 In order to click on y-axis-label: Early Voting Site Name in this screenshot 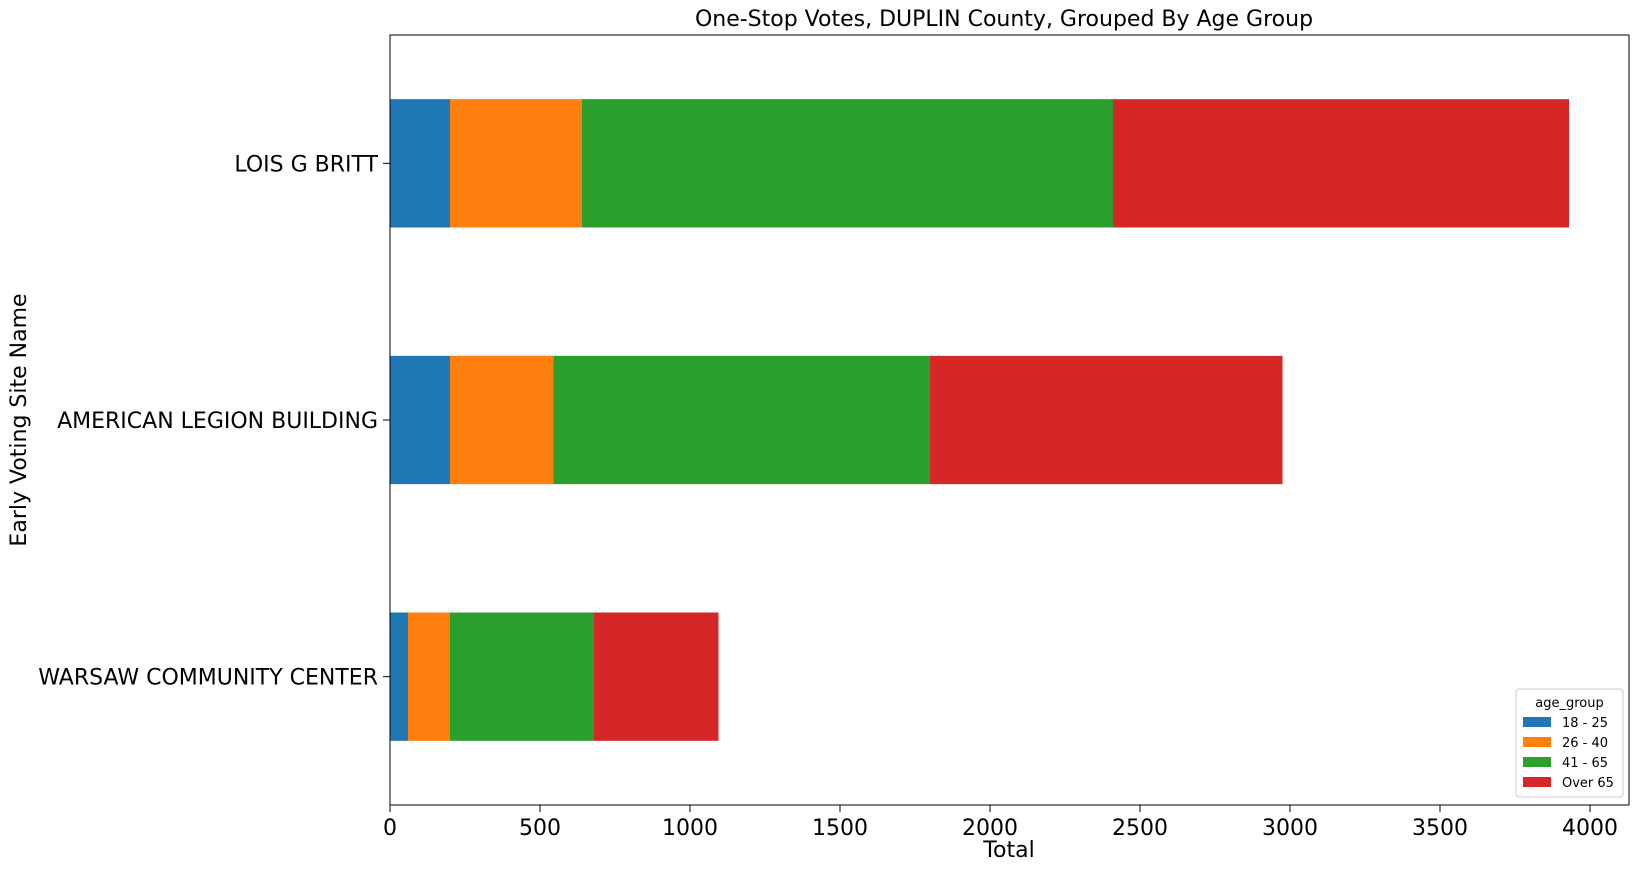, I will do `click(19, 419)`.